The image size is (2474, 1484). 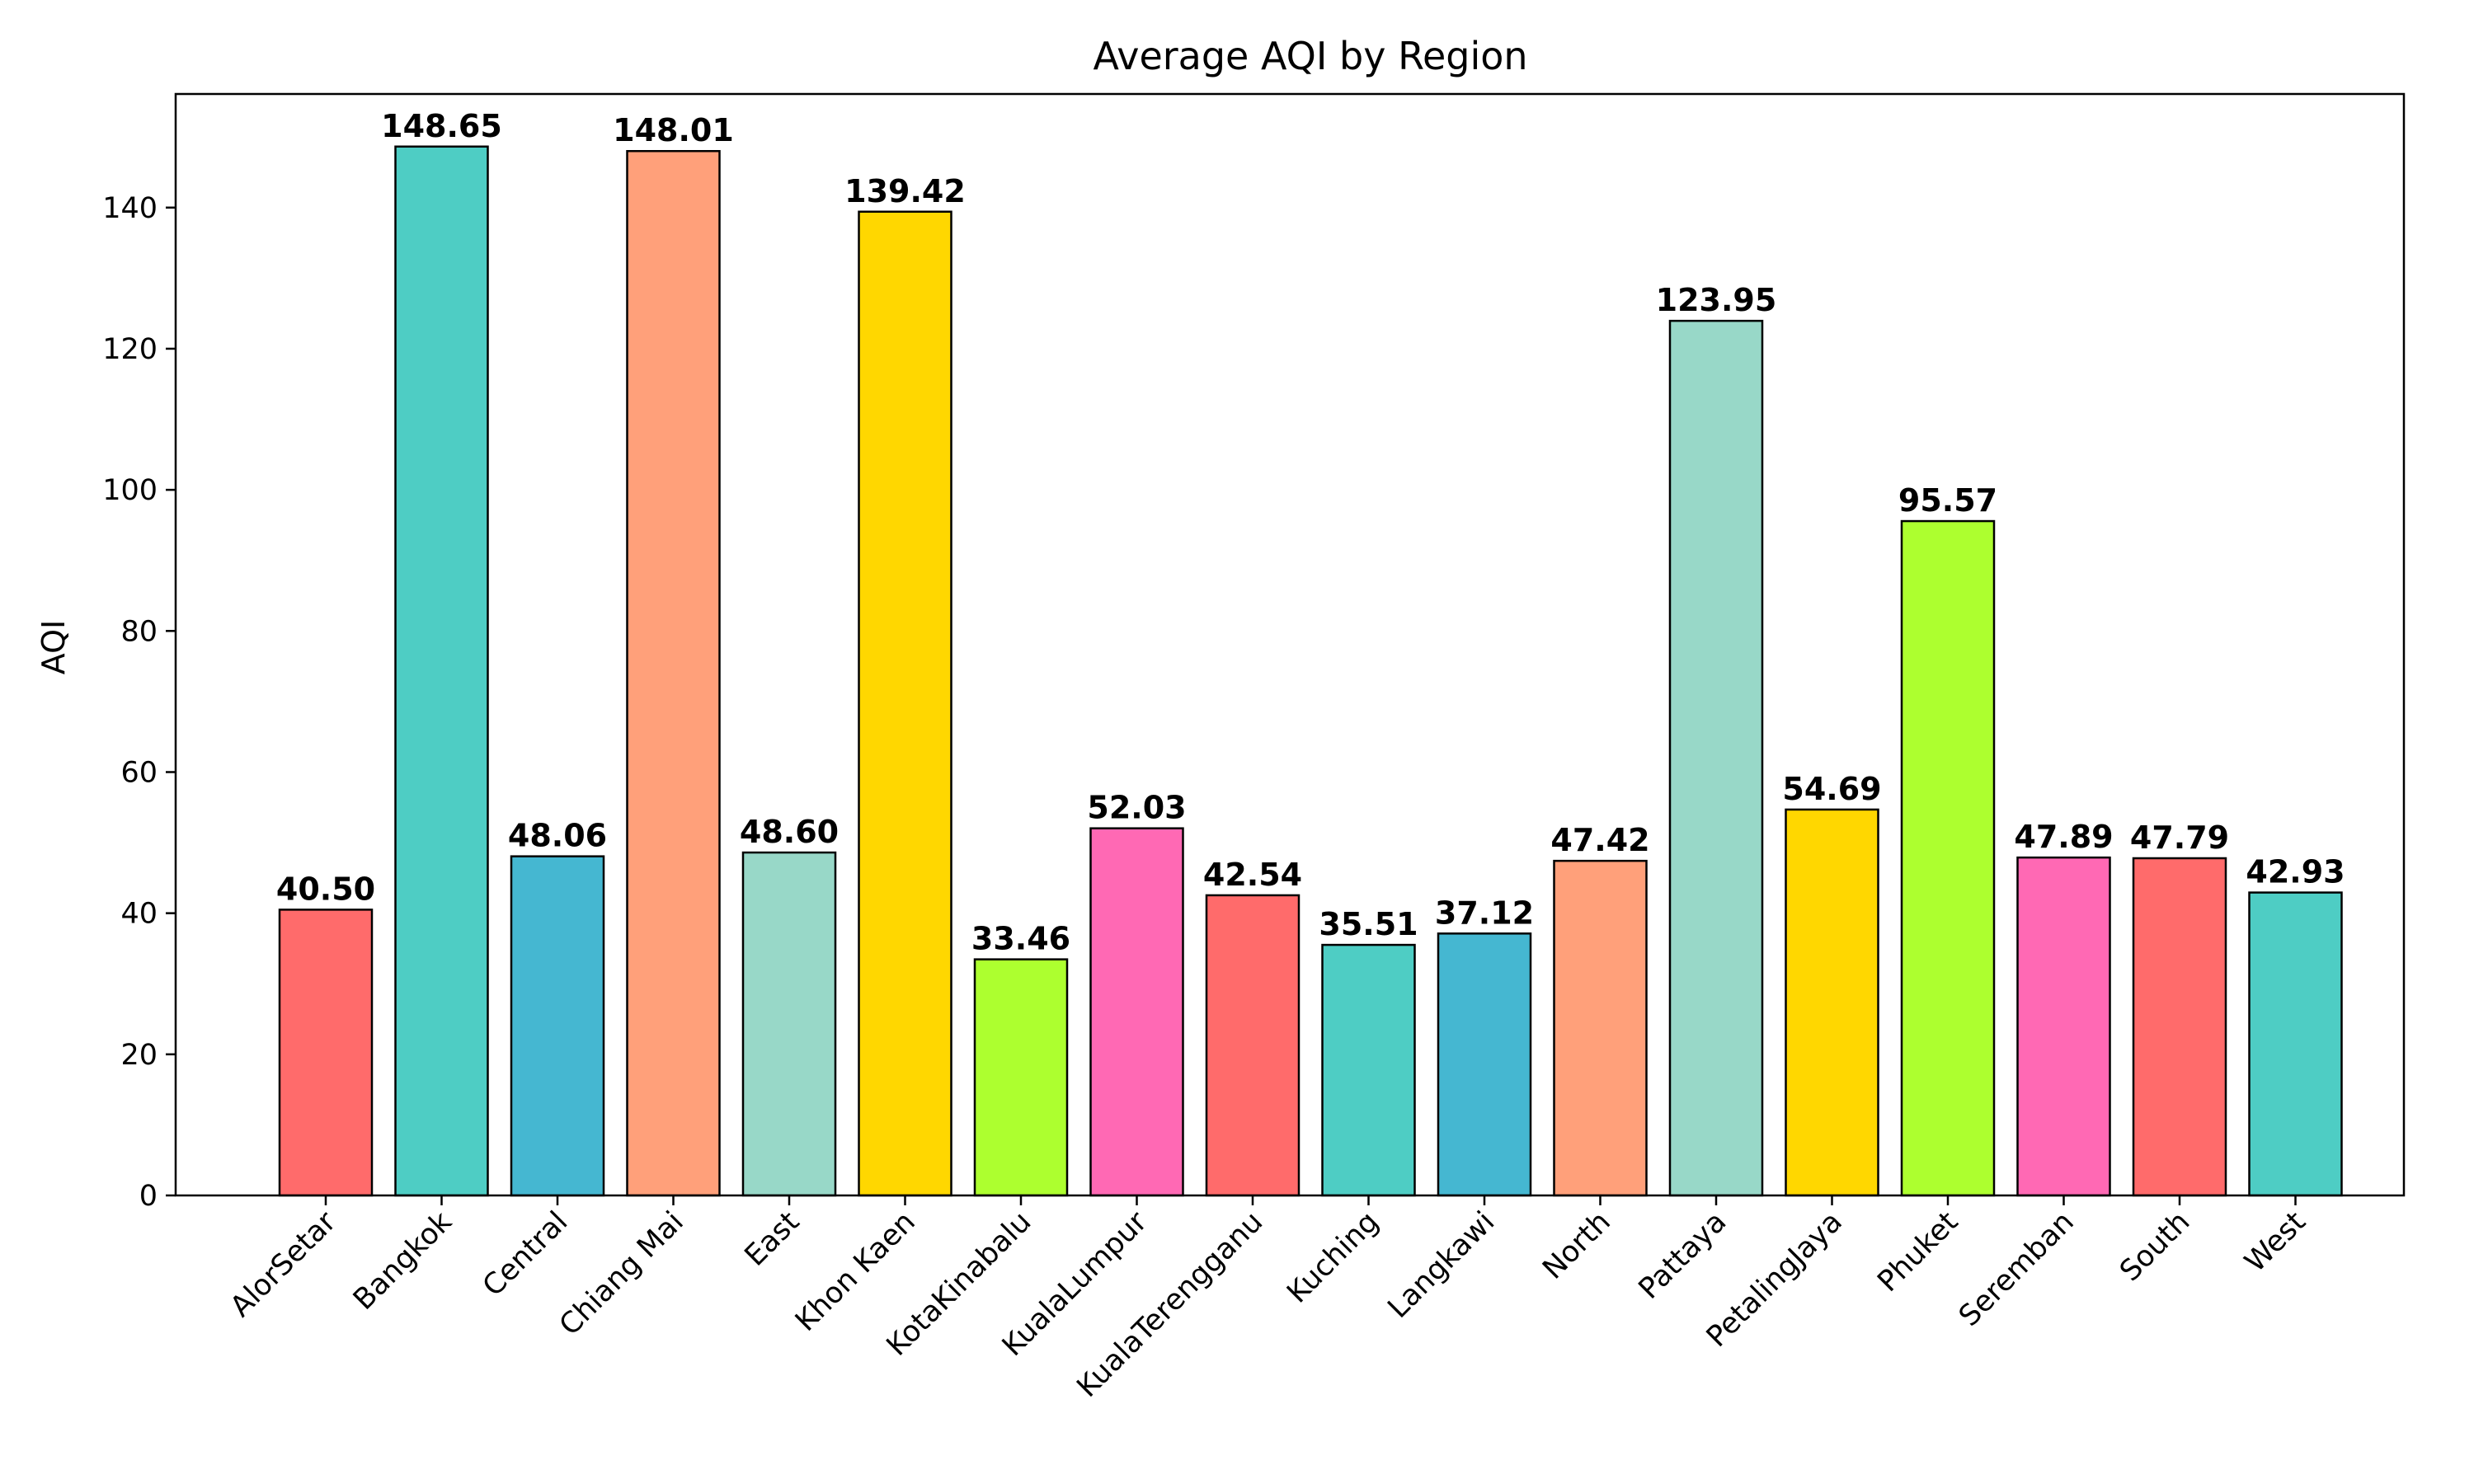 What do you see at coordinates (148, 1196) in the screenshot?
I see `y-tick-label: 0` at bounding box center [148, 1196].